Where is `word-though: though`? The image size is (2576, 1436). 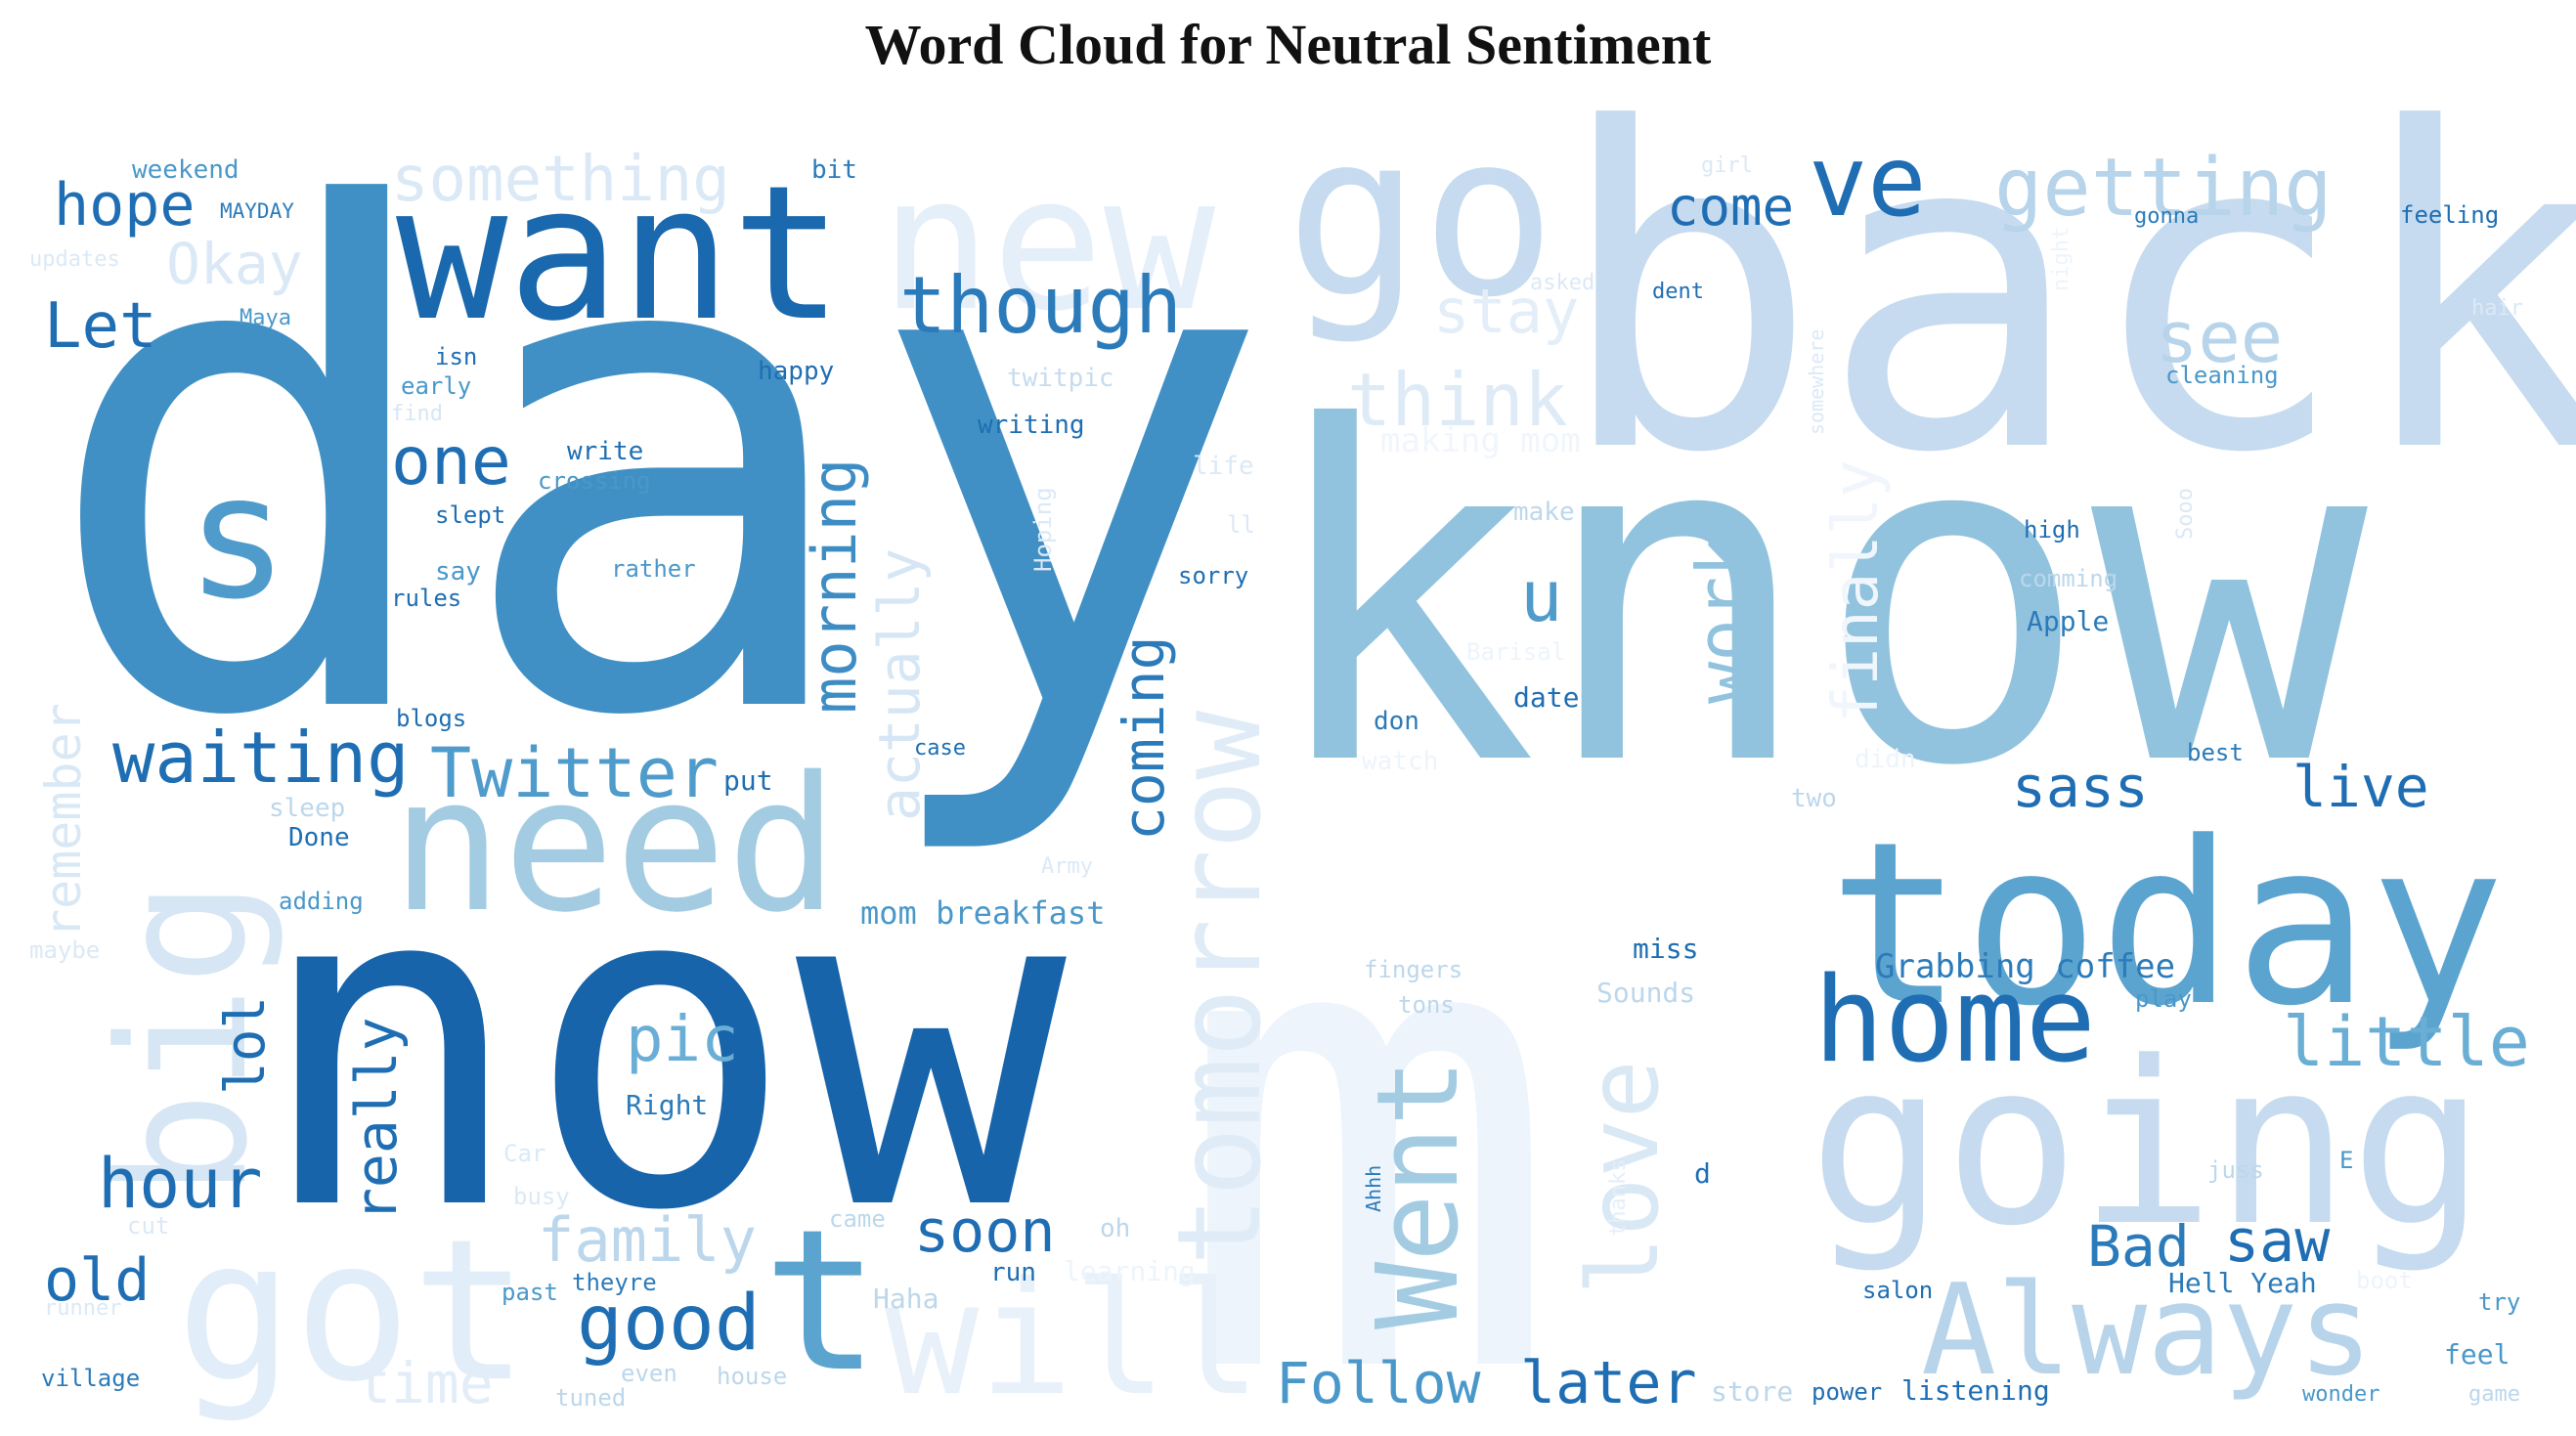
word-though: though is located at coordinates (1040, 305).